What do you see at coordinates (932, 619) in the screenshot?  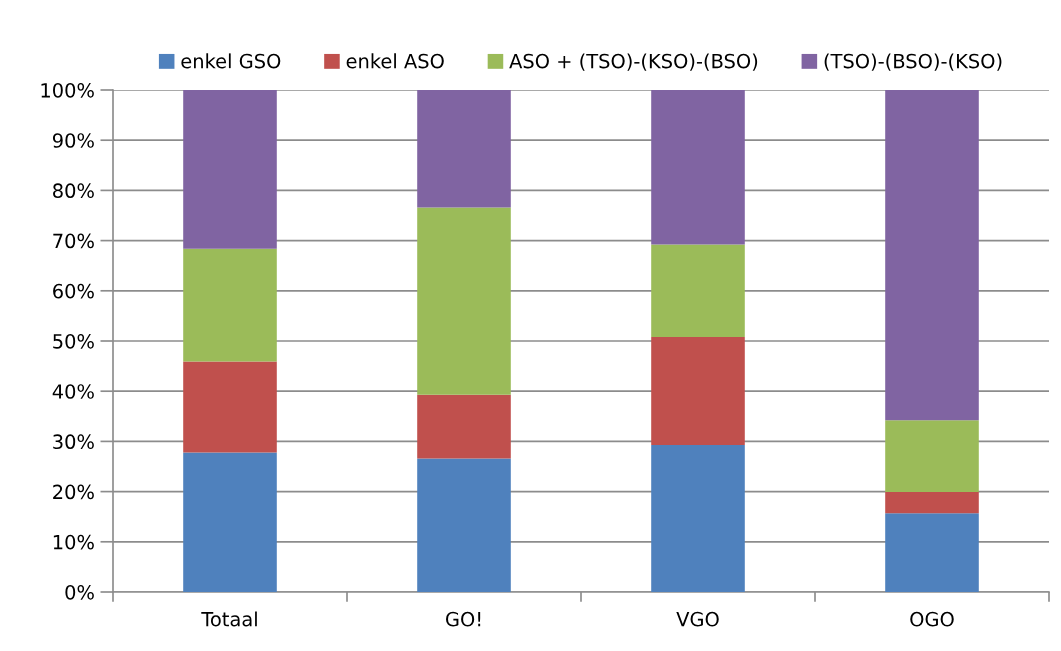 I see `x-tick-label: OGO` at bounding box center [932, 619].